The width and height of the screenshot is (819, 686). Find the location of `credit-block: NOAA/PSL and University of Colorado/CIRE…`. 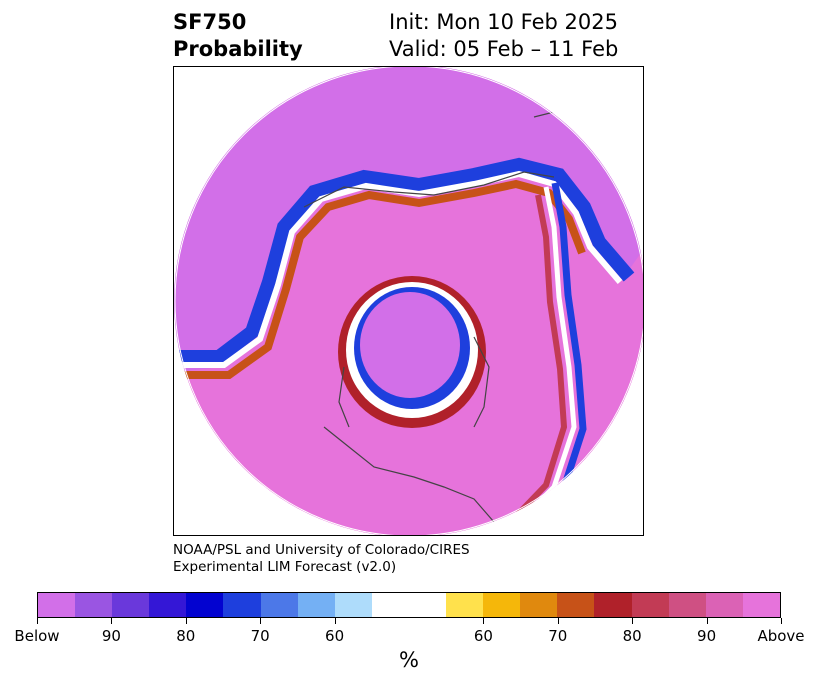

credit-block: NOAA/PSL and University of Colorado/CIRE… is located at coordinates (321, 559).